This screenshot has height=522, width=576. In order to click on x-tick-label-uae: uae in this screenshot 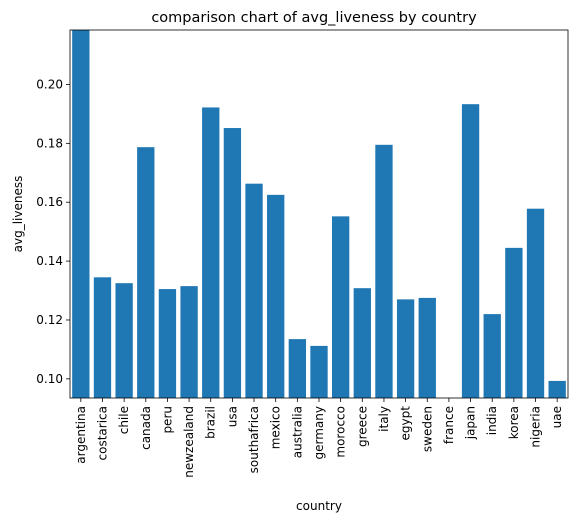, I will do `click(557, 417)`.